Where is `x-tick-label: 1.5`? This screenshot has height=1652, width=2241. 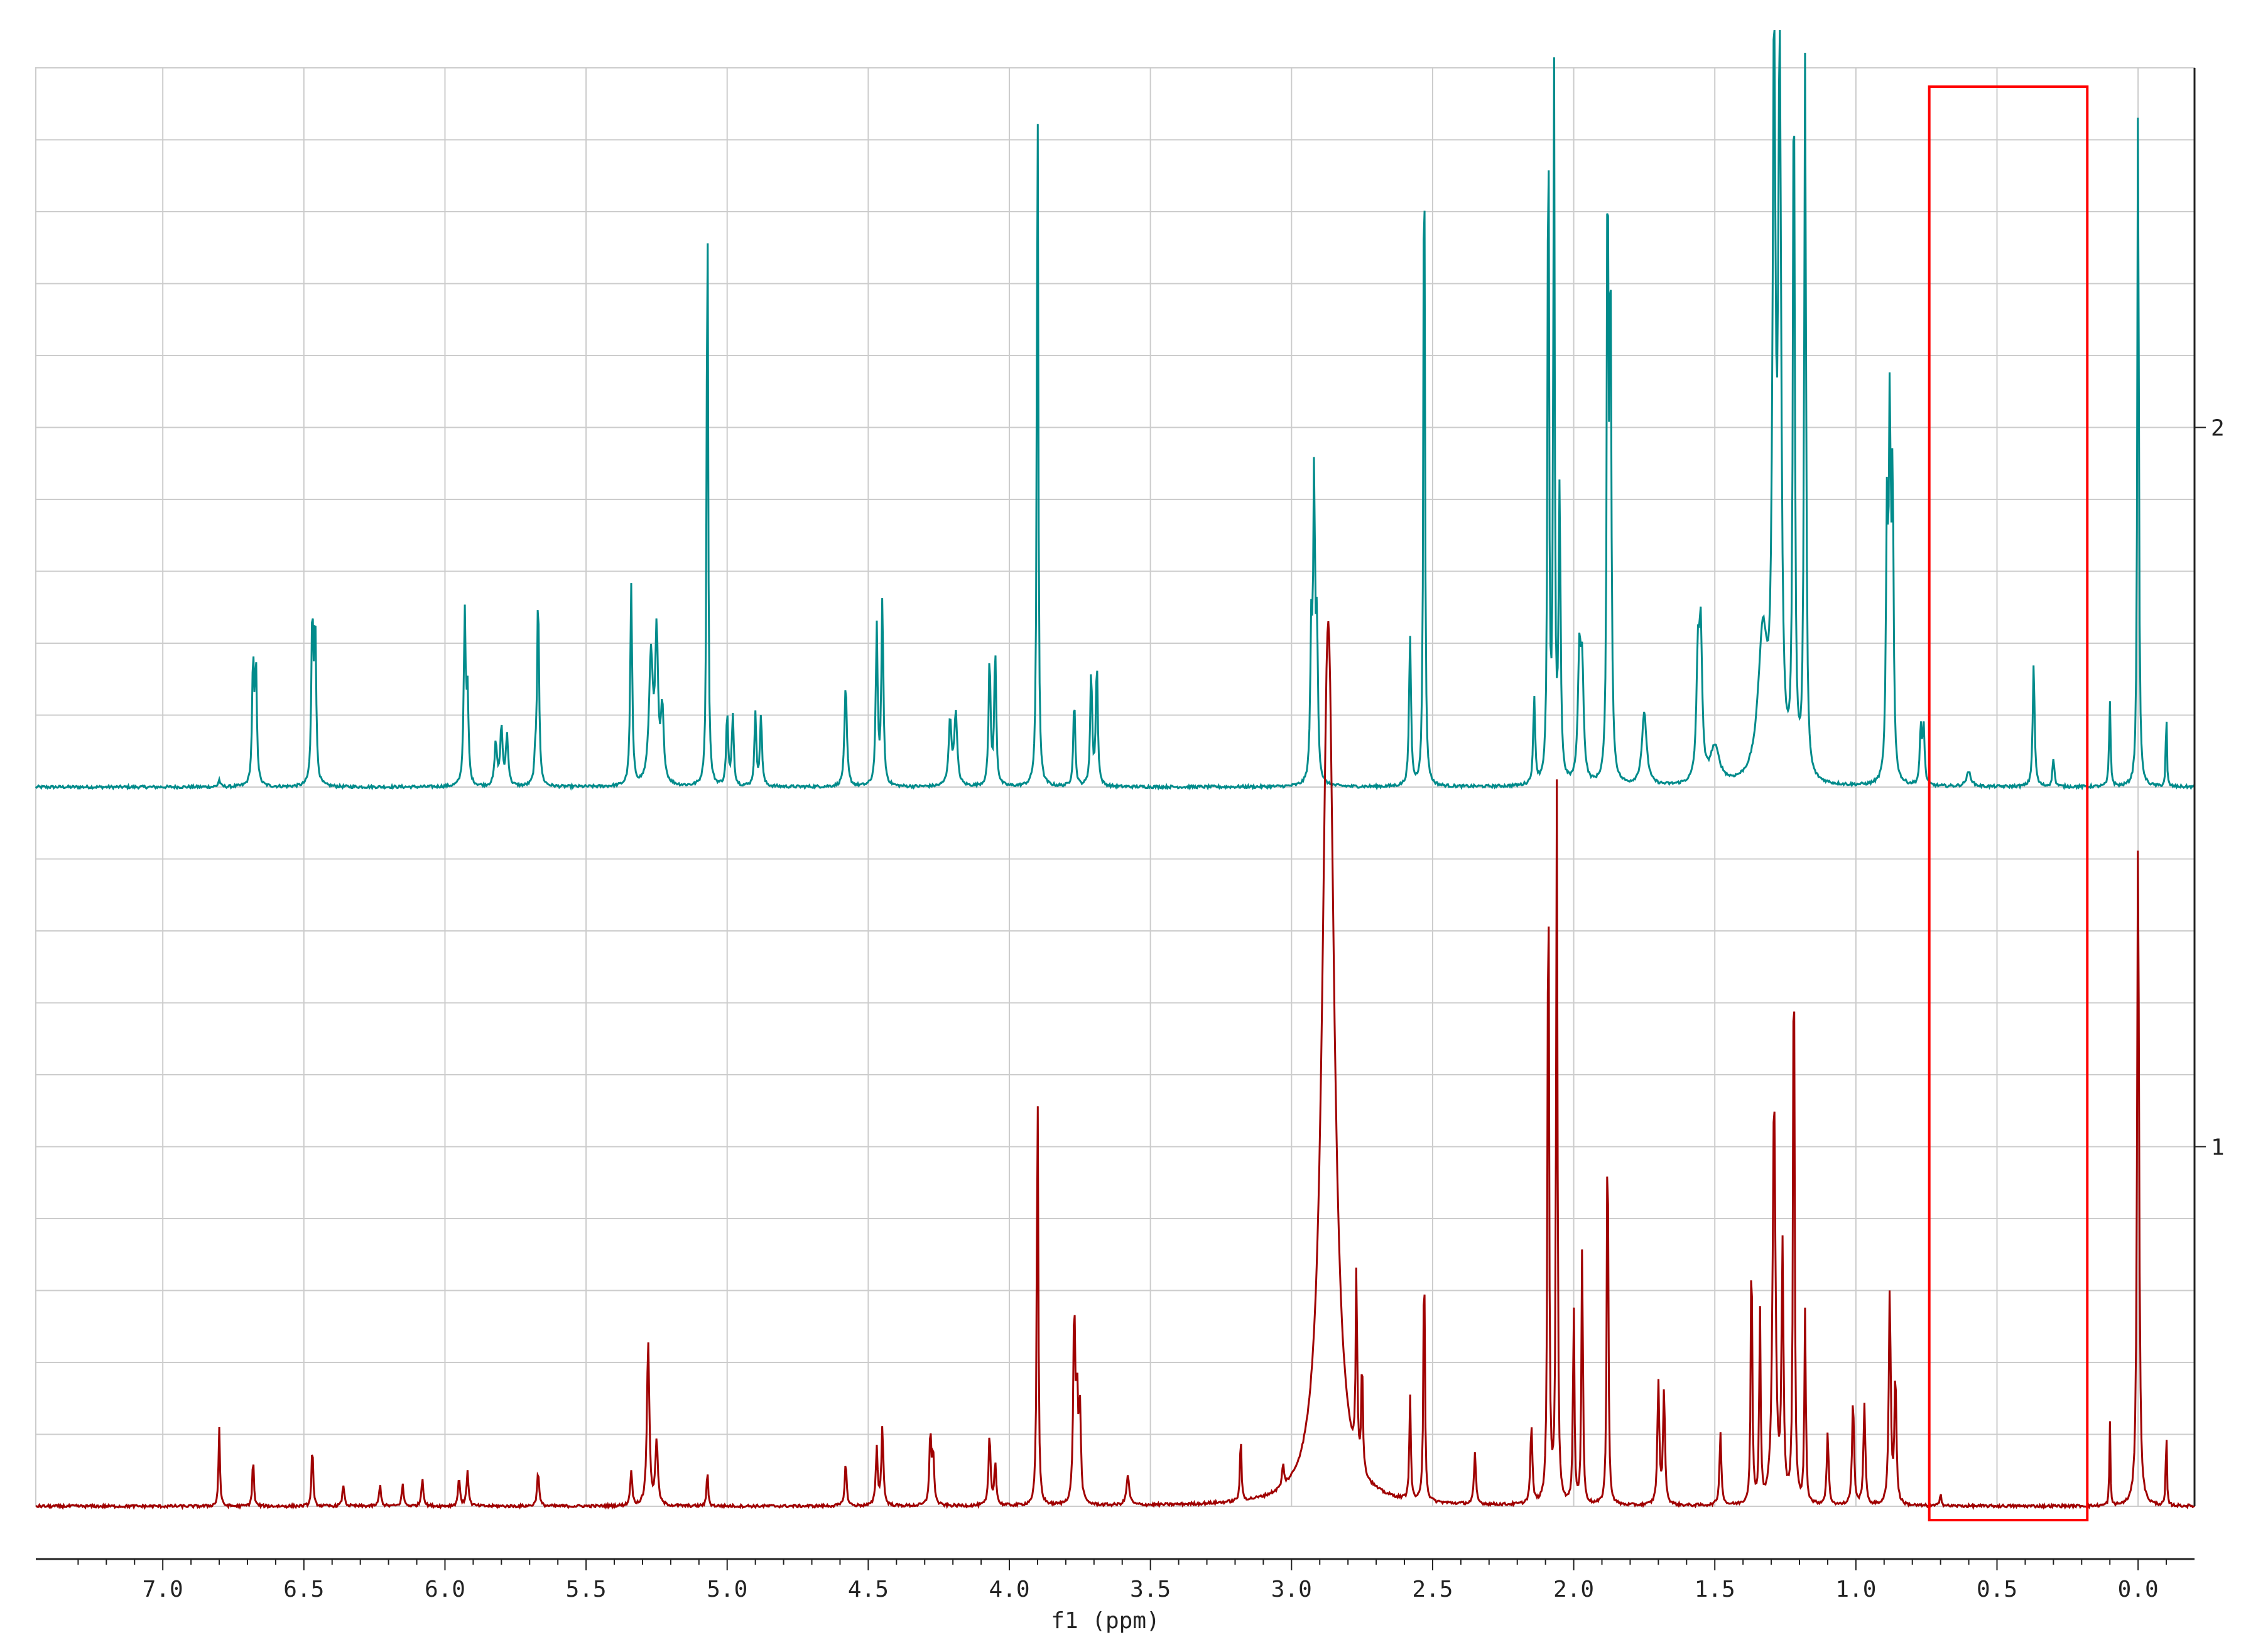
x-tick-label: 1.5 is located at coordinates (1715, 1590).